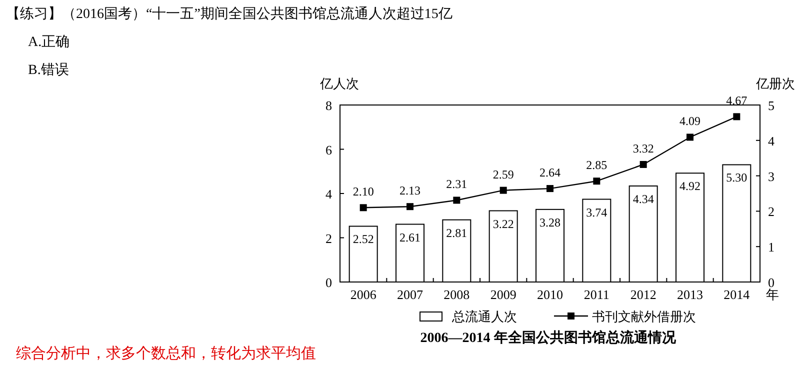  What do you see at coordinates (48, 70) in the screenshot?
I see `text: B.错误` at bounding box center [48, 70].